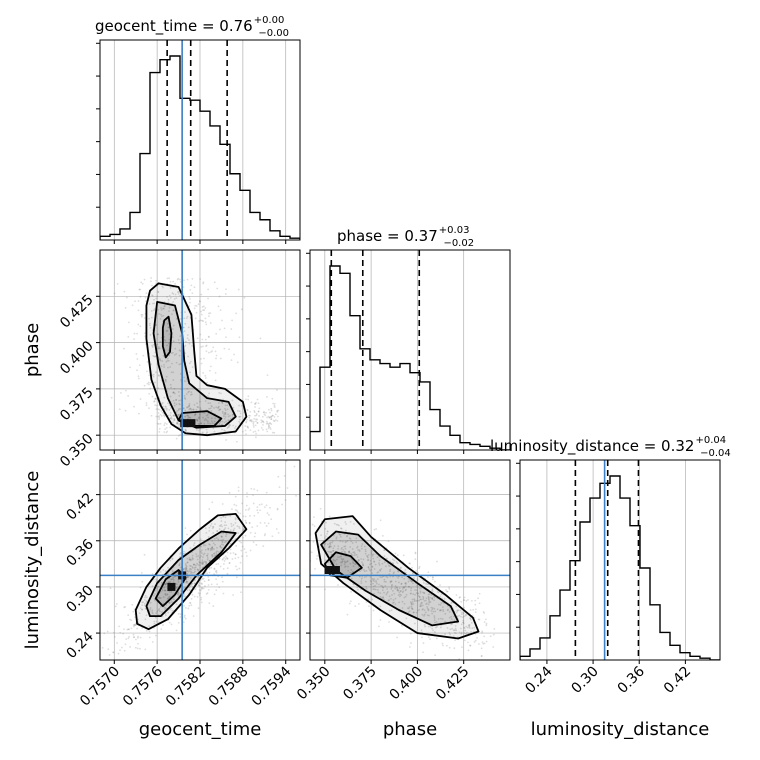 Image resolution: width=760 pixels, height=760 pixels. What do you see at coordinates (77, 358) in the screenshot?
I see `ytick-label-phase: 0.400` at bounding box center [77, 358].